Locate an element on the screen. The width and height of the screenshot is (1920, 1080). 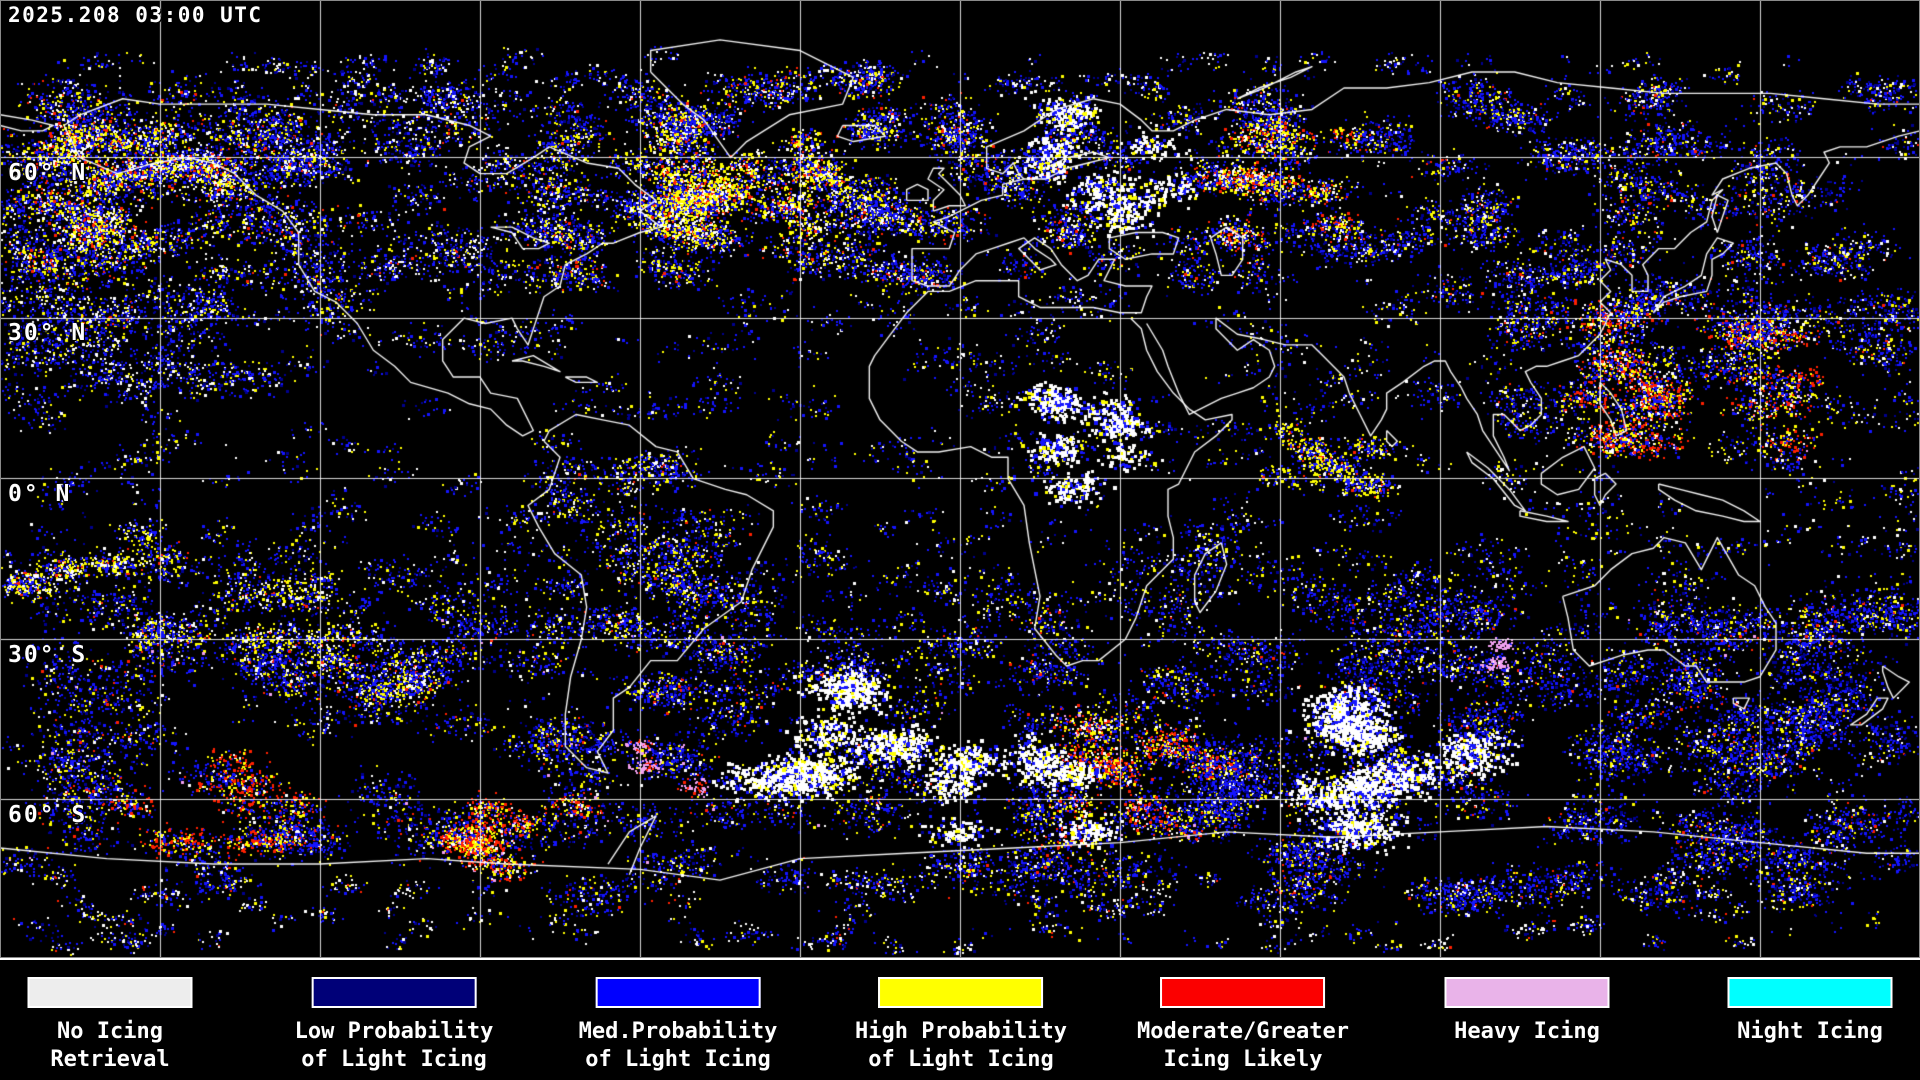
med-probability-swatch is located at coordinates (678, 992).